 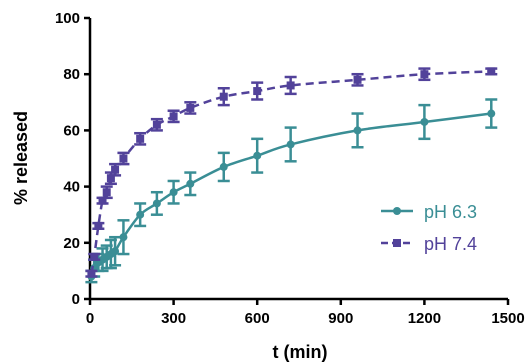 I want to click on legend-item-1: pH 6.3, so click(x=429, y=212).